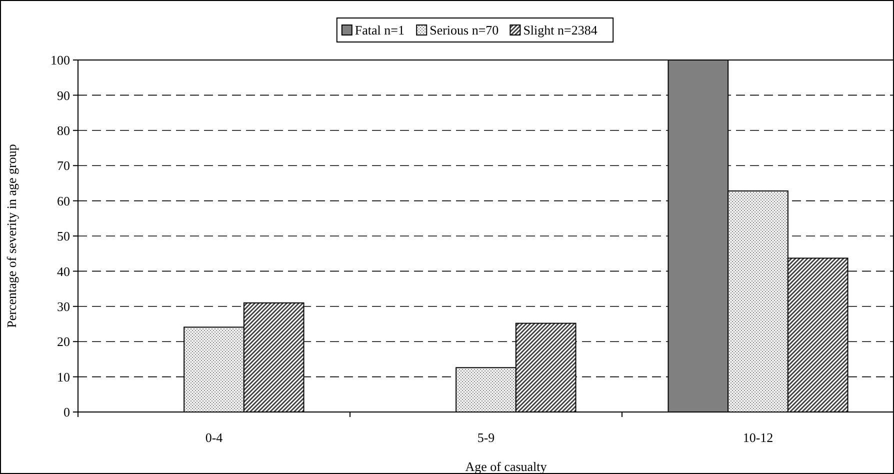 Image resolution: width=894 pixels, height=474 pixels. What do you see at coordinates (63, 306) in the screenshot?
I see `y-tick-label: 30` at bounding box center [63, 306].